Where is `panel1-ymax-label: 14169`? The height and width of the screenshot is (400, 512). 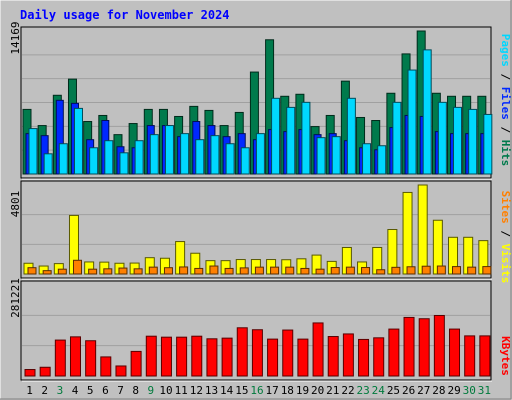
panel1-ymax-label: 14169 is located at coordinates (15, 37).